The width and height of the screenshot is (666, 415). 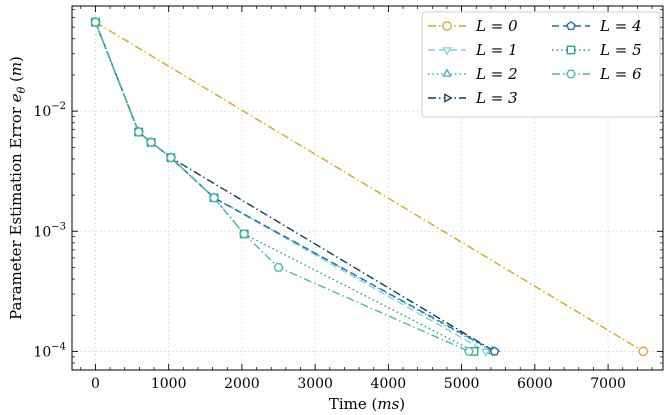 What do you see at coordinates (473, 26) in the screenshot?
I see `legend-entry: L = 0` at bounding box center [473, 26].